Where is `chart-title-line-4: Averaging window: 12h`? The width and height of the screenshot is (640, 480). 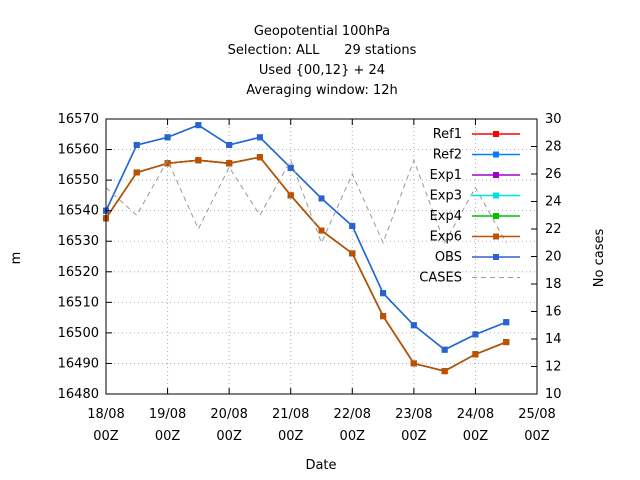
chart-title-line-4: Averaging window: 12h is located at coordinates (322, 90).